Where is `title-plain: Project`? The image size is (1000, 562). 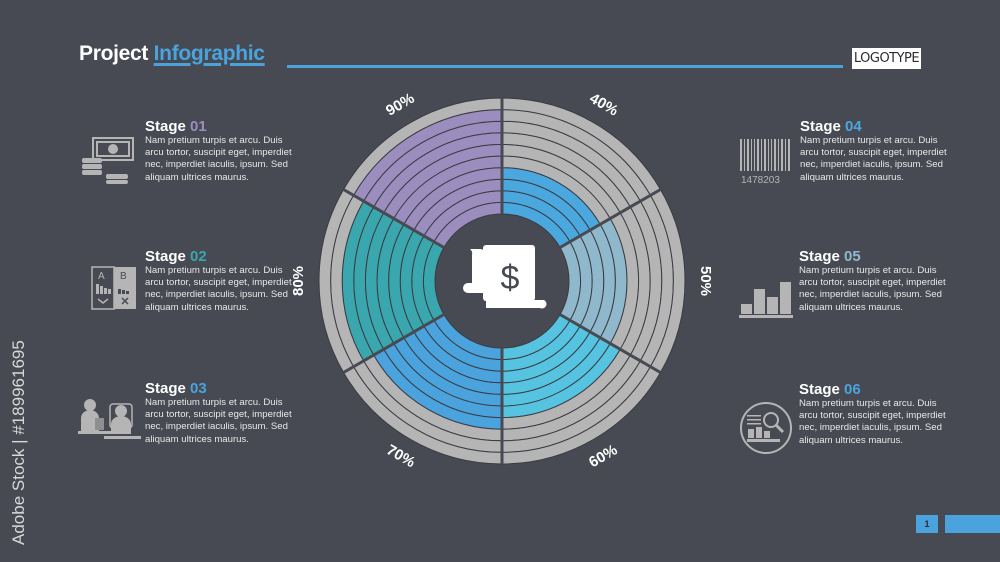
title-plain: Project is located at coordinates (114, 53).